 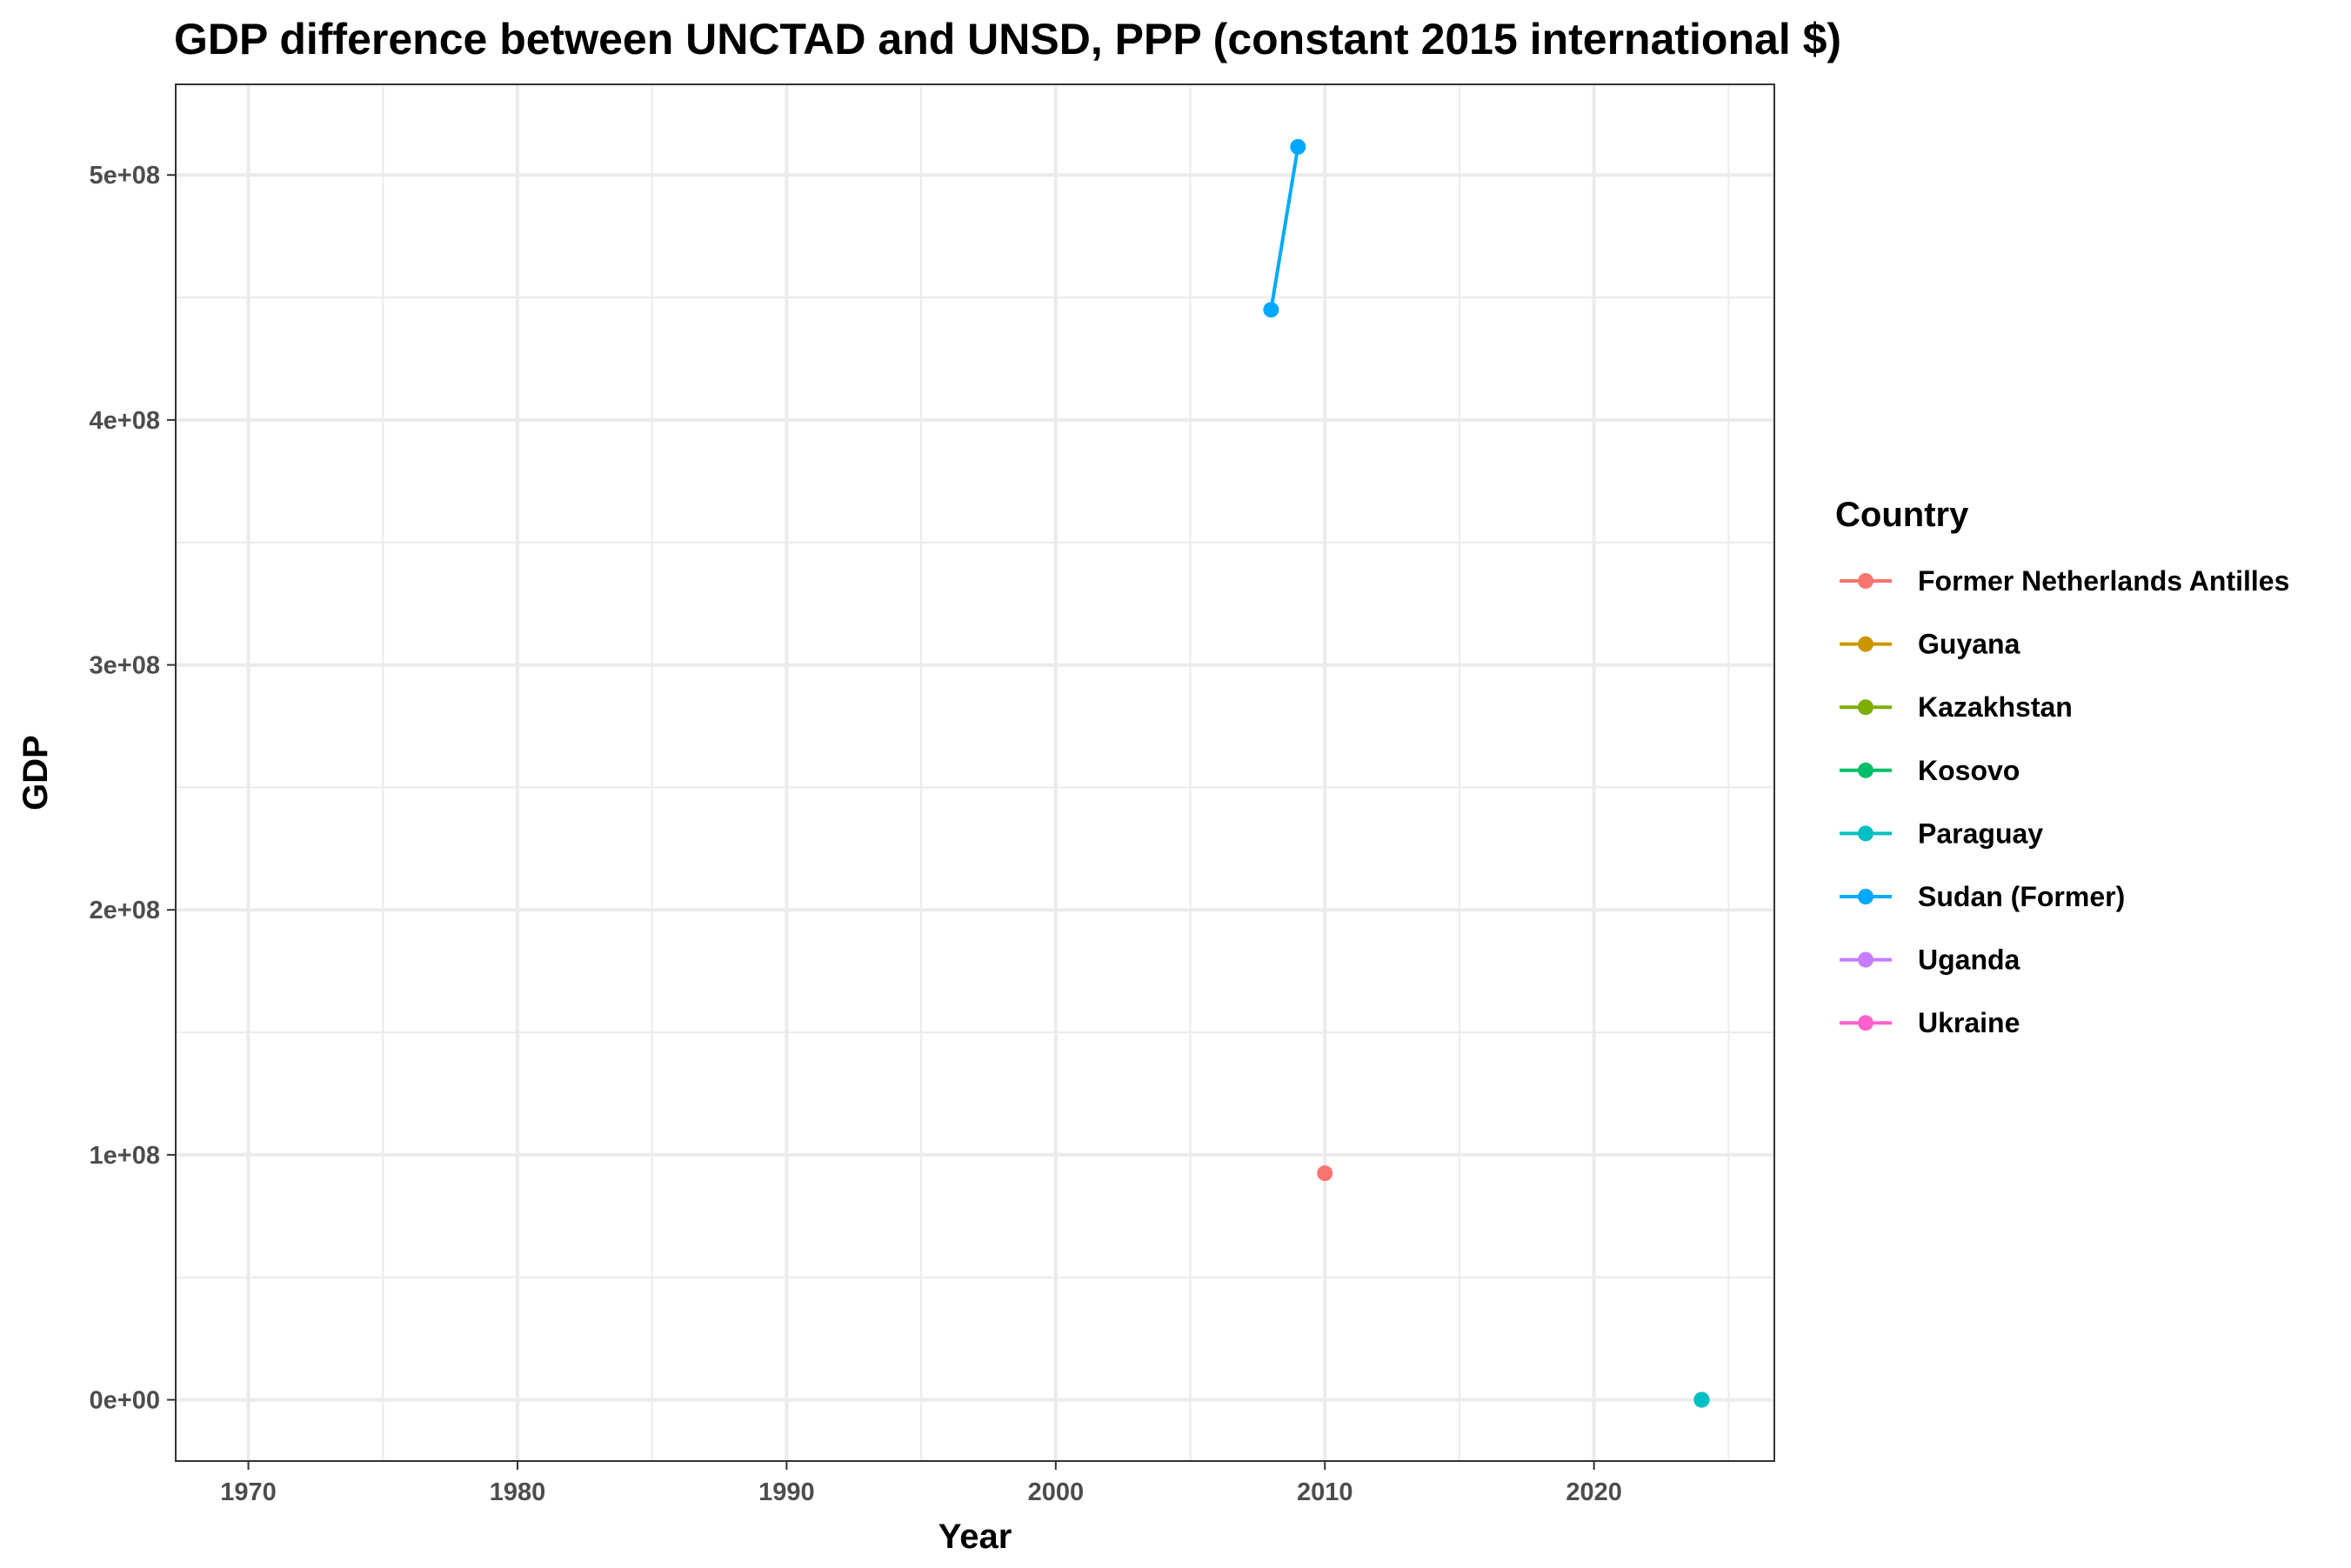 What do you see at coordinates (2103, 581) in the screenshot?
I see `legend-label: Former Netherlands Antilles` at bounding box center [2103, 581].